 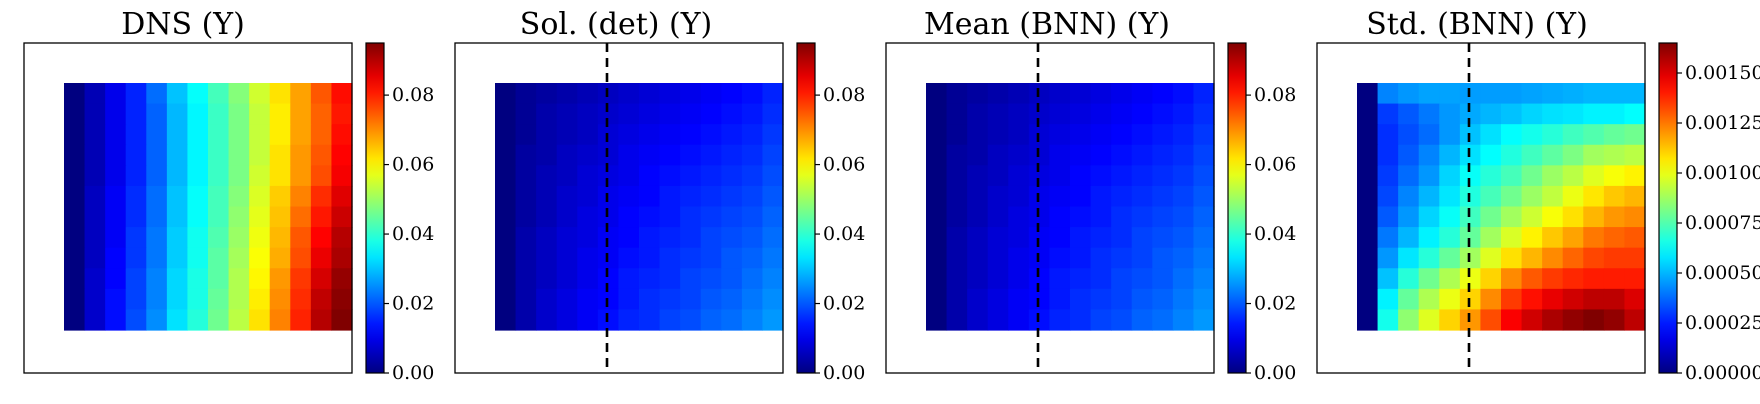 What do you see at coordinates (375, 208) in the screenshot?
I see `colorbar` at bounding box center [375, 208].